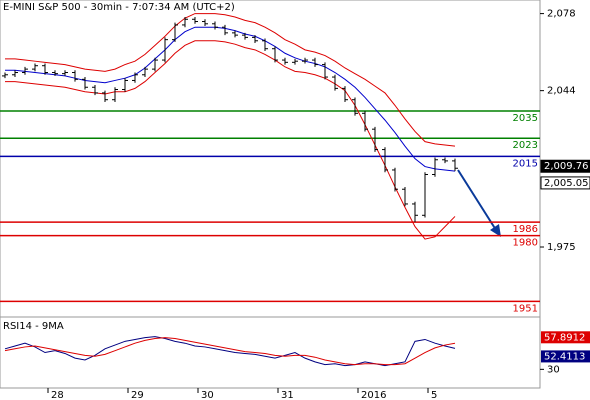  What do you see at coordinates (137, 395) in the screenshot?
I see `x-tick-label: 29` at bounding box center [137, 395].